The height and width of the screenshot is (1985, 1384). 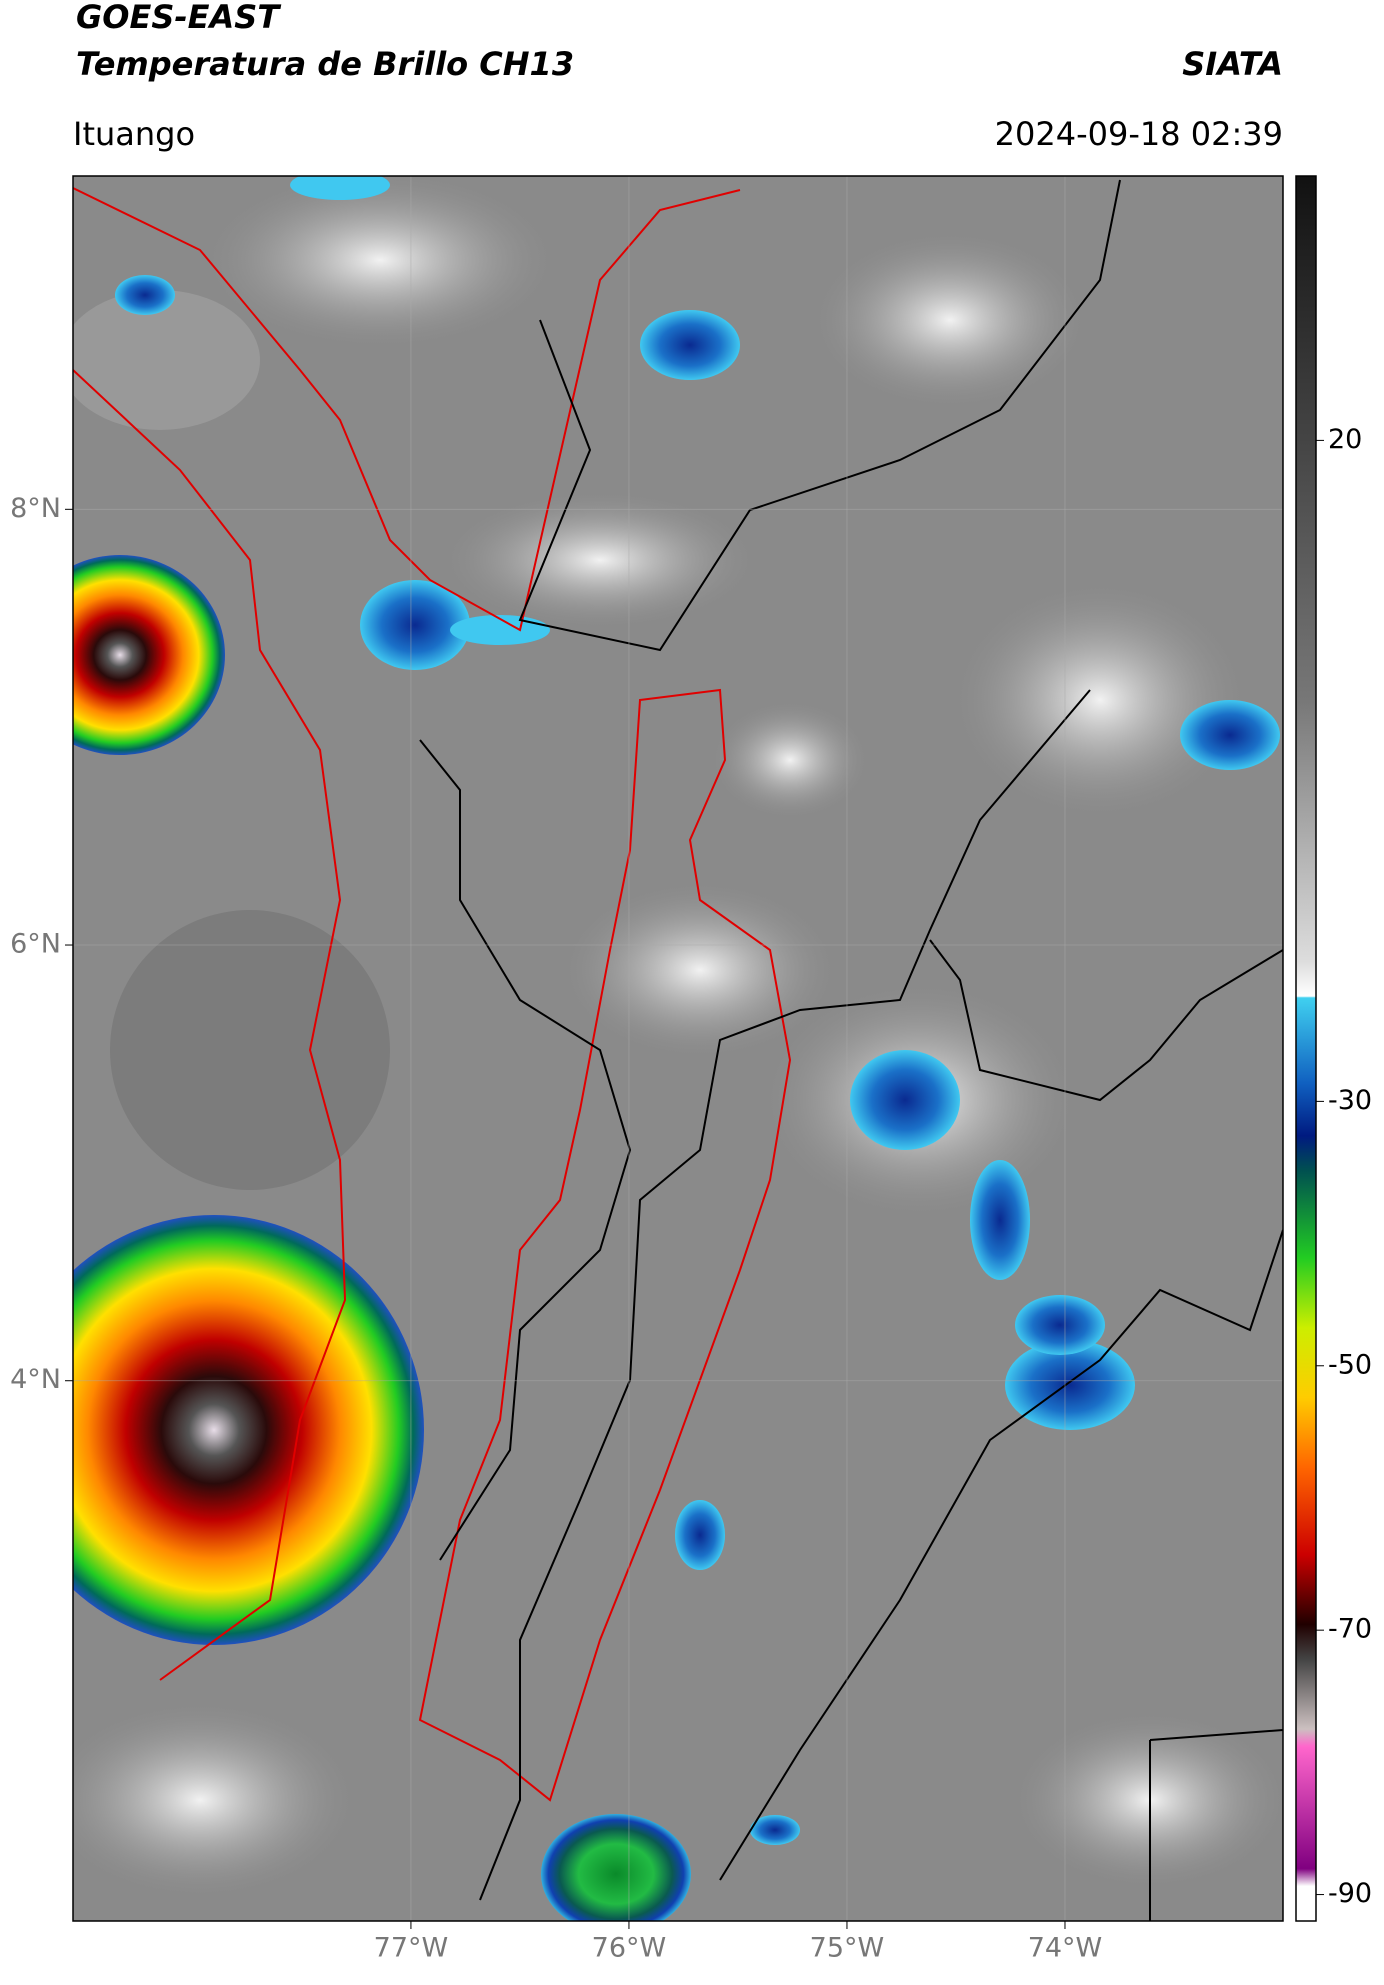 What do you see at coordinates (1345, 439) in the screenshot?
I see `colorbar-tick-label: 20` at bounding box center [1345, 439].